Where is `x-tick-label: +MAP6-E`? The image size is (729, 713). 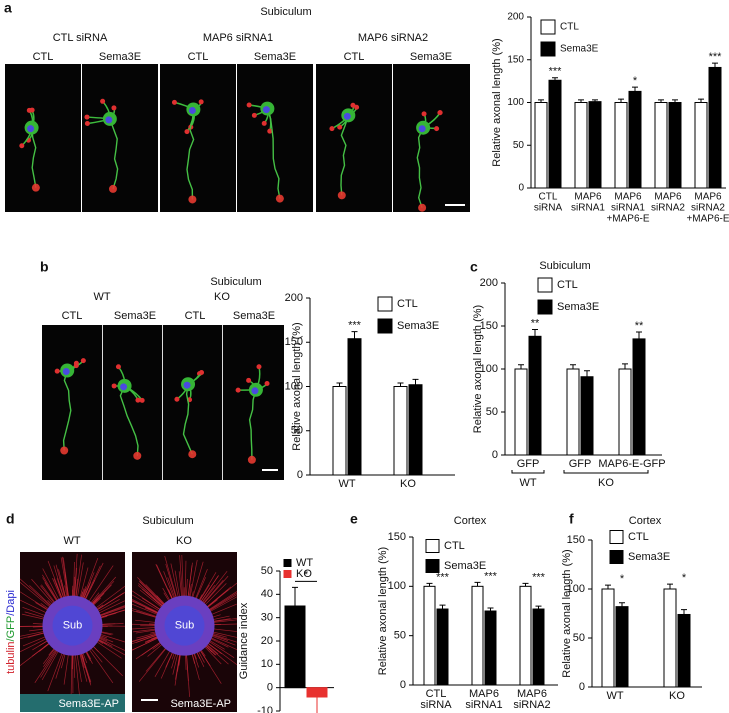 x-tick-label: +MAP6-E is located at coordinates (707, 219).